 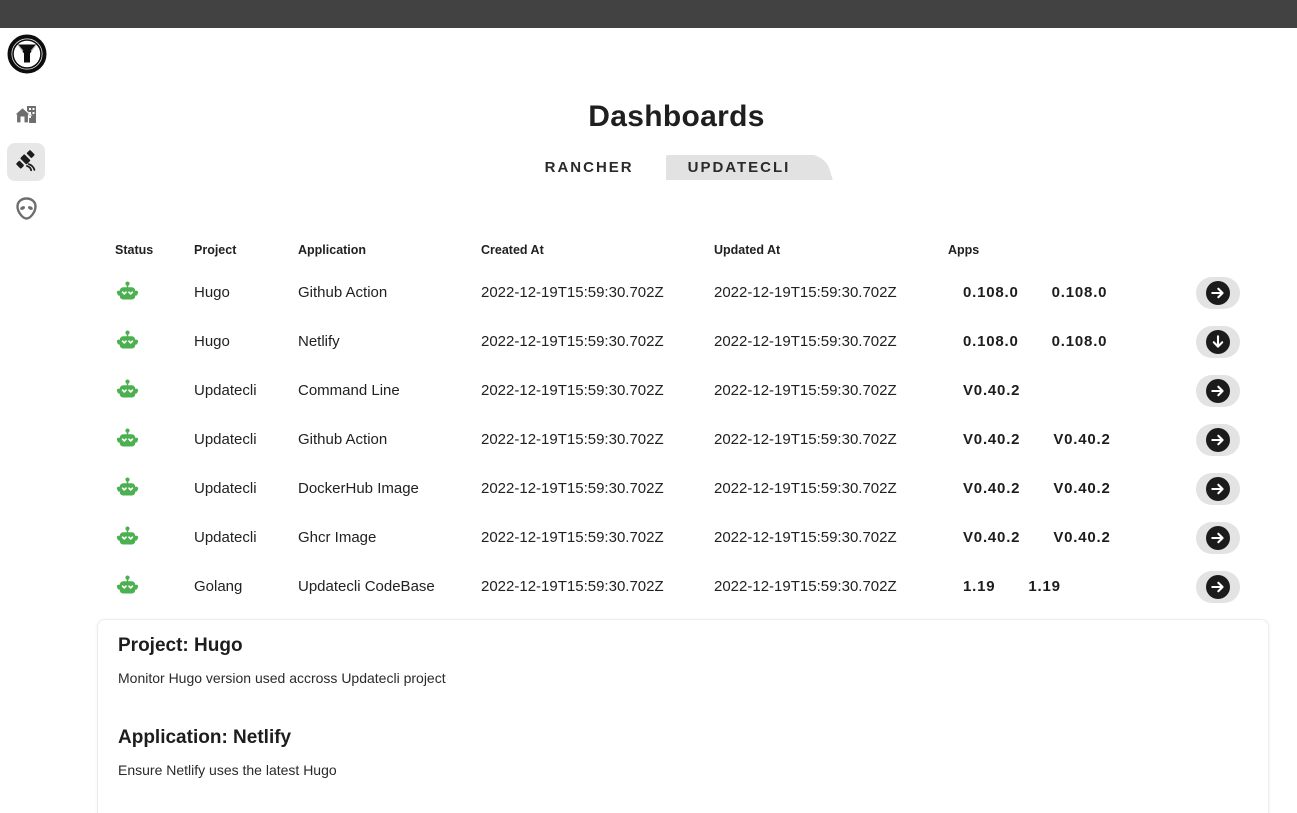 What do you see at coordinates (205, 737) in the screenshot?
I see `application-heading: Application: Netlify` at bounding box center [205, 737].